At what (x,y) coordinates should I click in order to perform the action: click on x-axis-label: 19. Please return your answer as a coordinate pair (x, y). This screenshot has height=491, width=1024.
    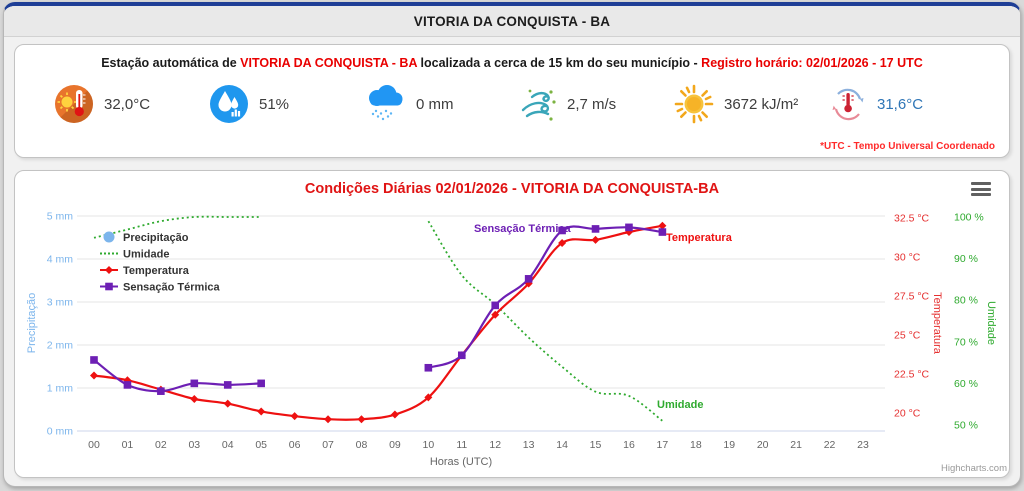
    Looking at the image, I should click on (729, 445).